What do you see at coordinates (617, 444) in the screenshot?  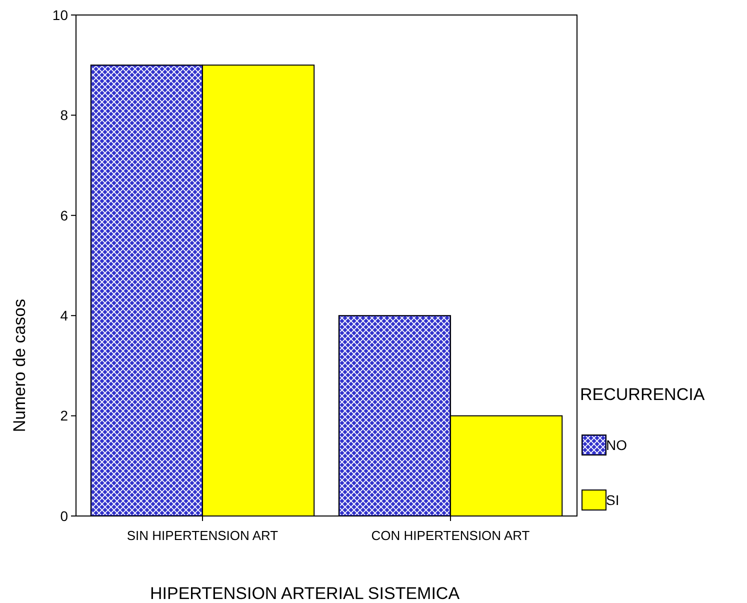 I see `legend-label: NO` at bounding box center [617, 444].